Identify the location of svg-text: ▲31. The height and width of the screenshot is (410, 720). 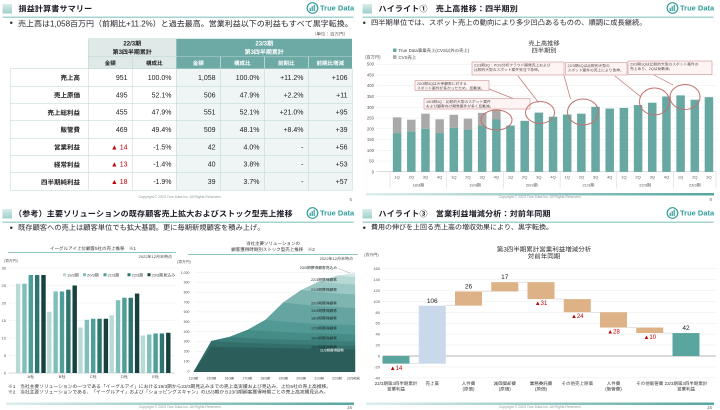
(541, 304).